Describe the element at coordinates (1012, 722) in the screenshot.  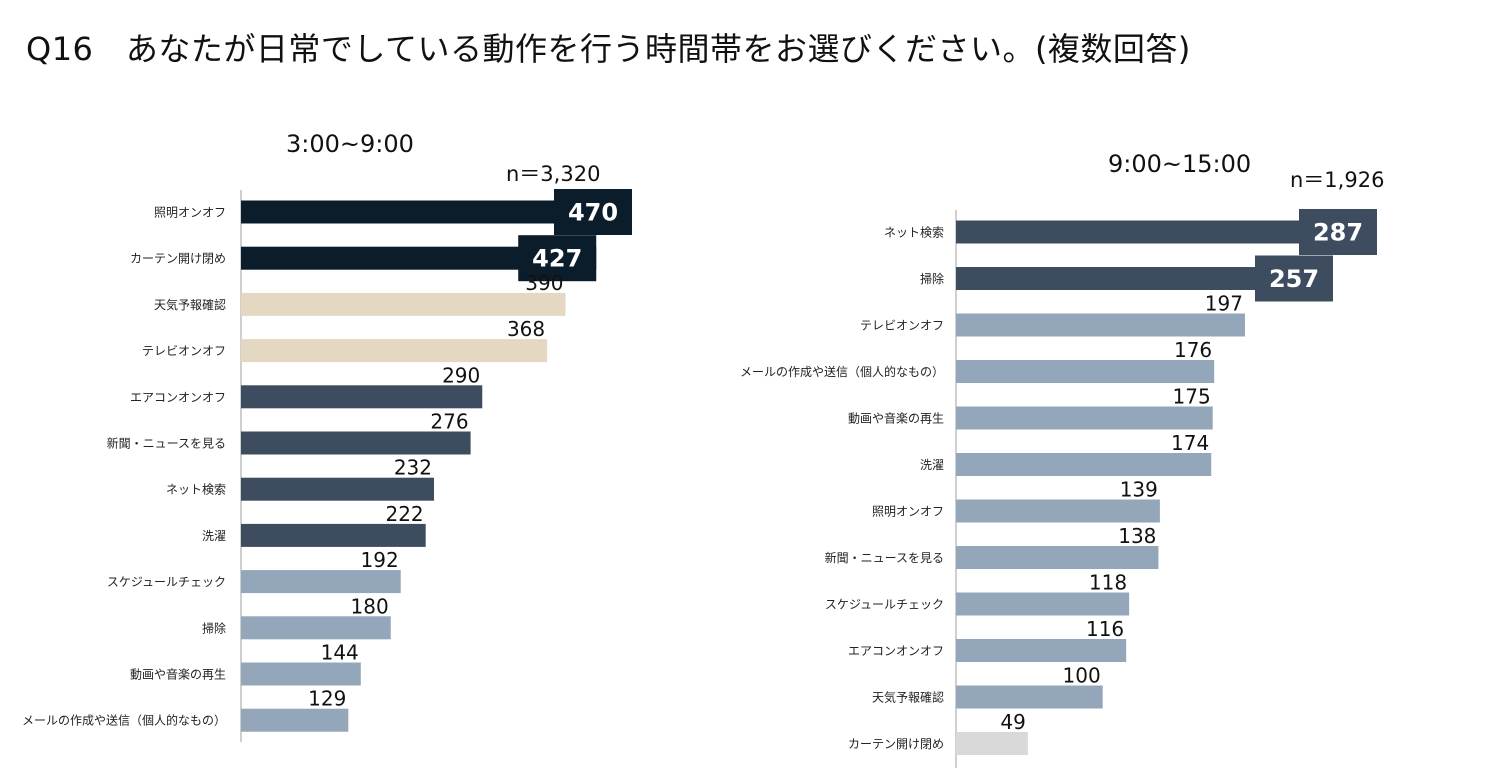
I see `right-value-label: 49` at that location.